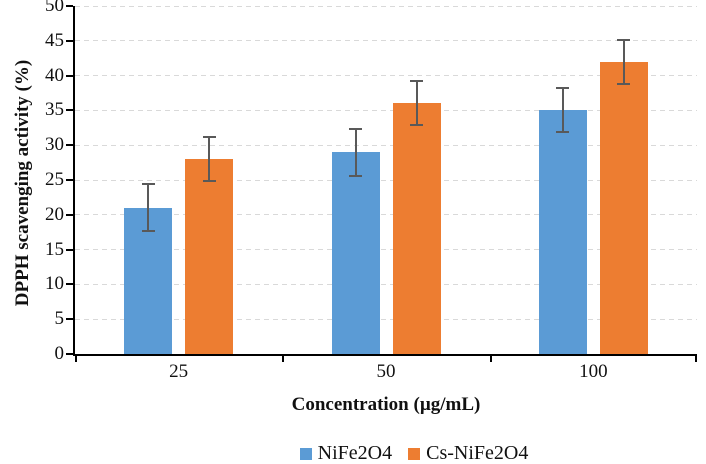 The image size is (706, 464). I want to click on legend-swatch-cs-nife2o4-icon, so click(414, 453).